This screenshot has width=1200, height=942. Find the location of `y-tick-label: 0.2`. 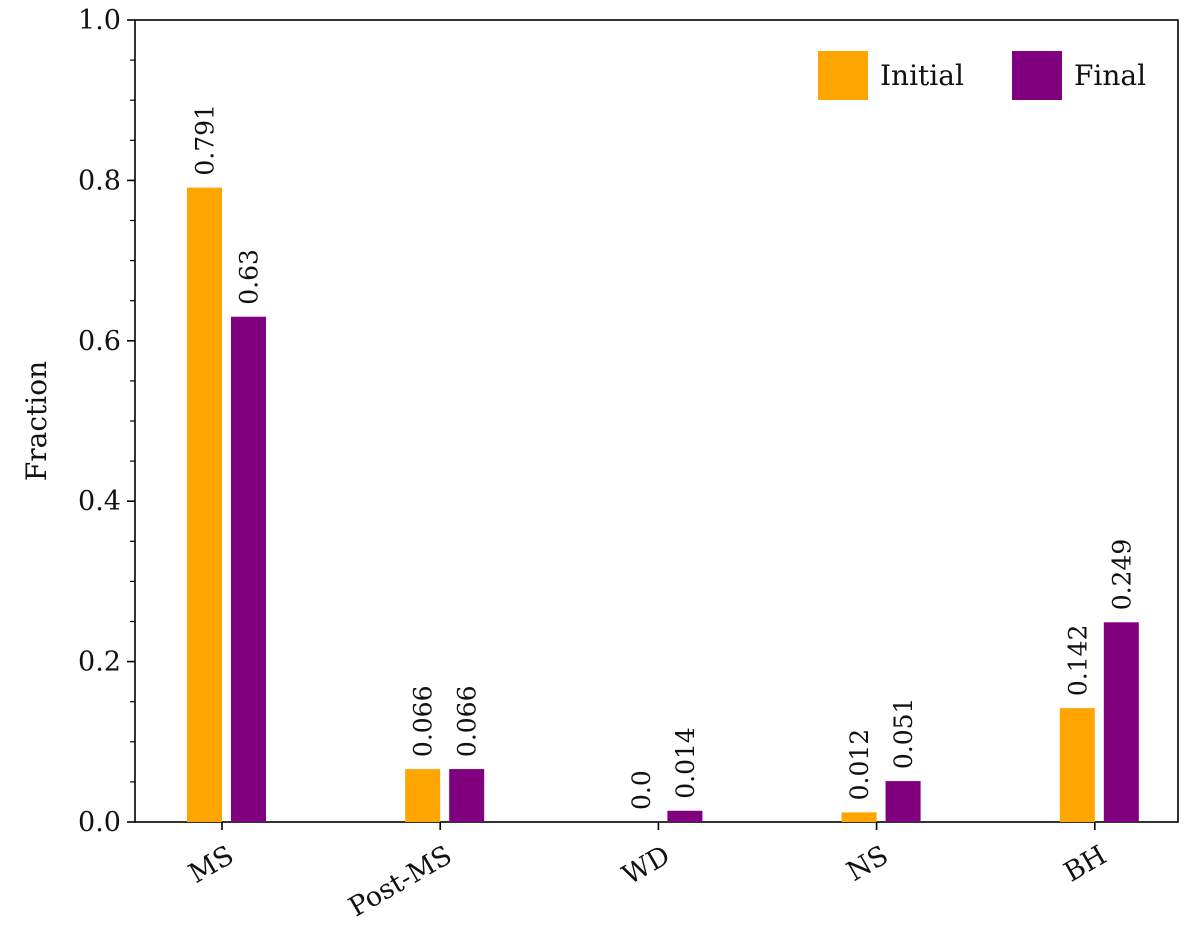

y-tick-label: 0.2 is located at coordinates (99, 662).